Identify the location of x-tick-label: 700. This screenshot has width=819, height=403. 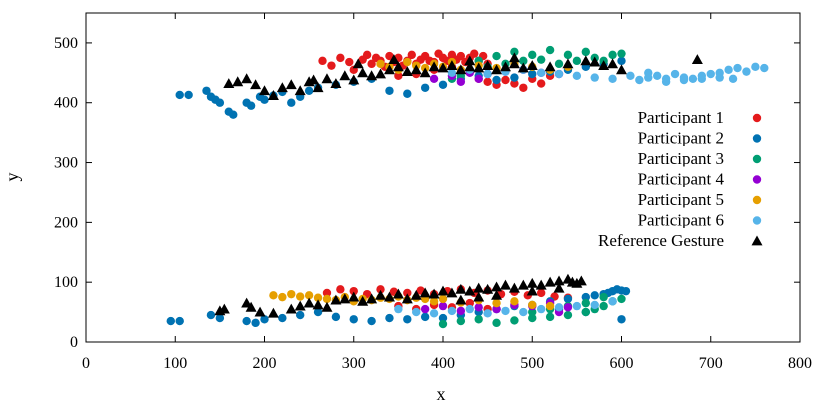
(711, 363).